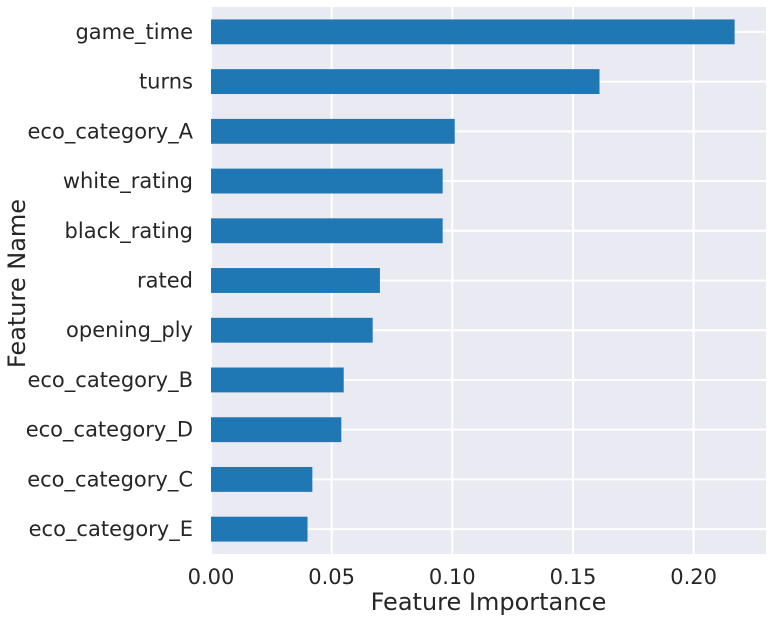 This screenshot has width=774, height=624. Describe the element at coordinates (211, 577) in the screenshot. I see `x-tick-label: 0.00` at that location.